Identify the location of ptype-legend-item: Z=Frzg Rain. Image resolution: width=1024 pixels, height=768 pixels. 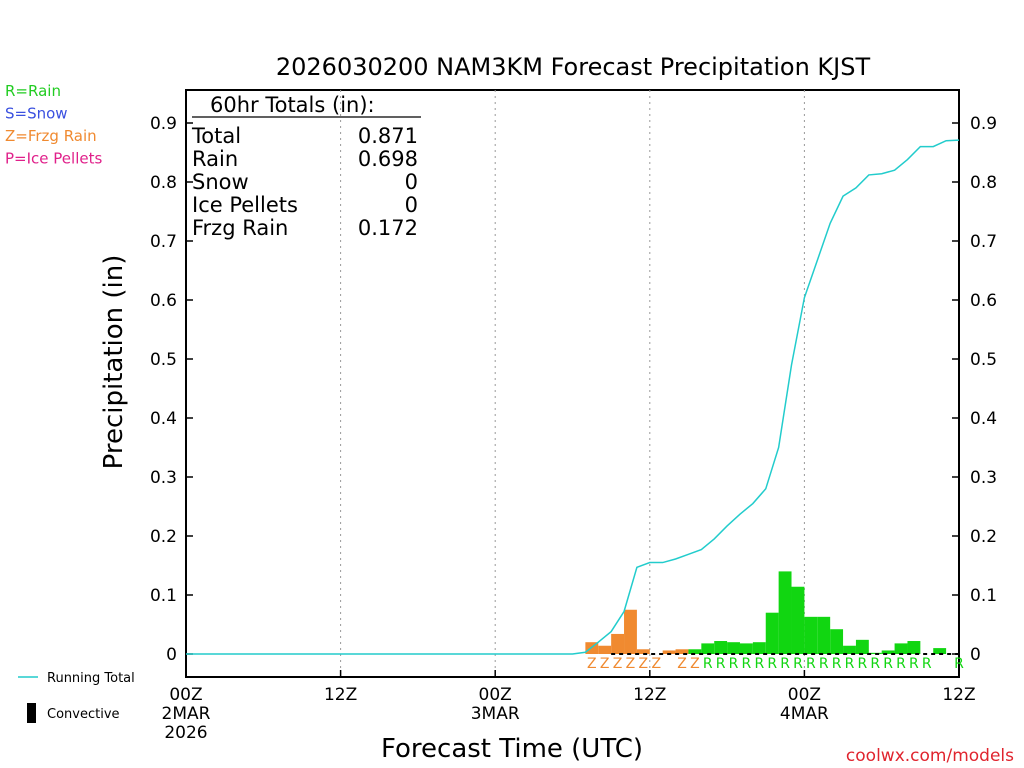
(51, 136).